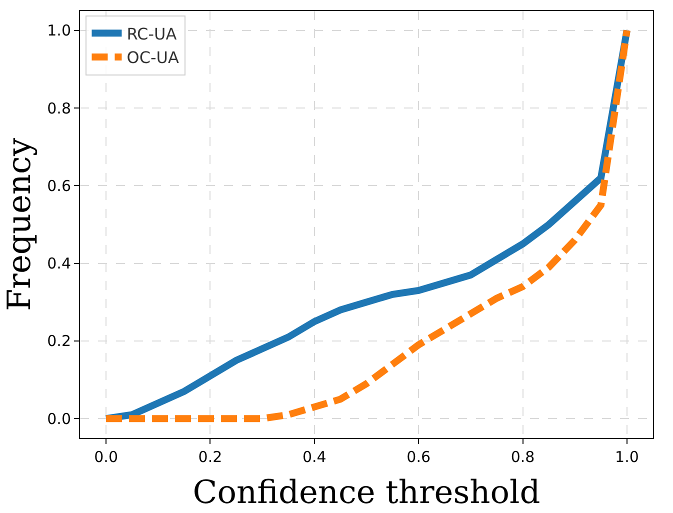  Describe the element at coordinates (106, 457) in the screenshot. I see `x-tick-label: 0.0` at that location.